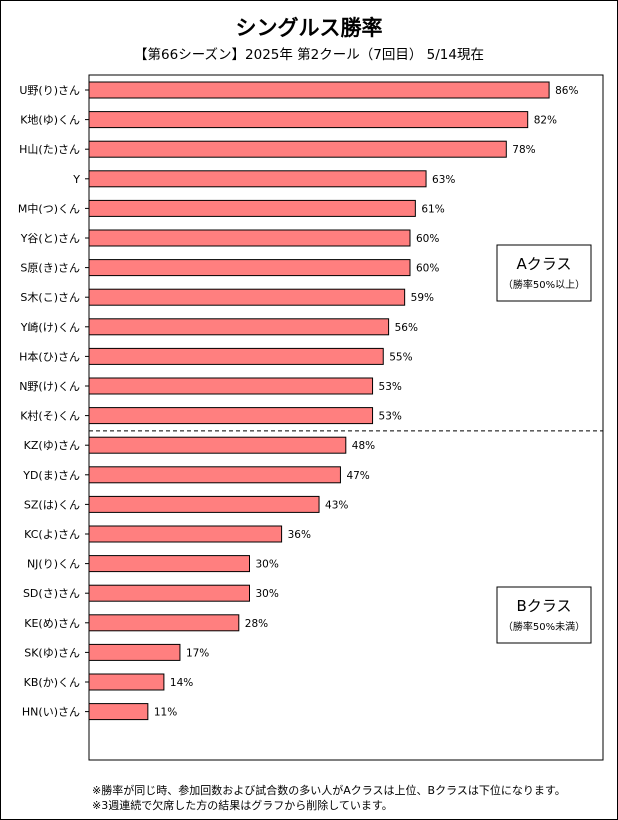 The width and height of the screenshot is (618, 820). I want to click on data-label: 47%, so click(357, 476).